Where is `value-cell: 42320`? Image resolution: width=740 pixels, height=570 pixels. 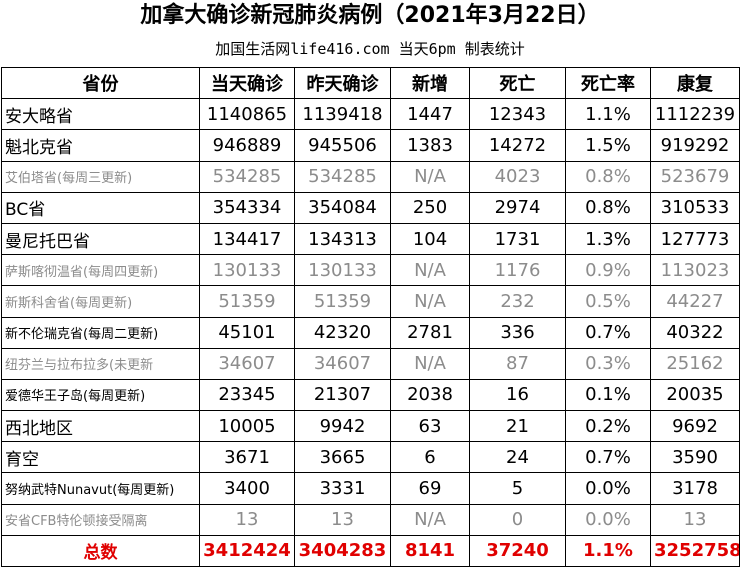
value-cell: 42320 is located at coordinates (342, 332).